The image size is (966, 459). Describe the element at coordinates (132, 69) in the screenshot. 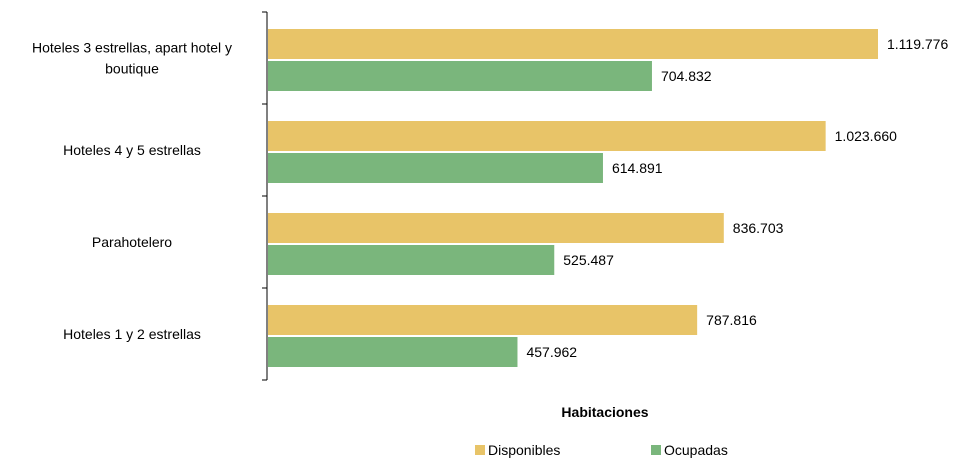

I see `category-tick-label: boutique` at that location.